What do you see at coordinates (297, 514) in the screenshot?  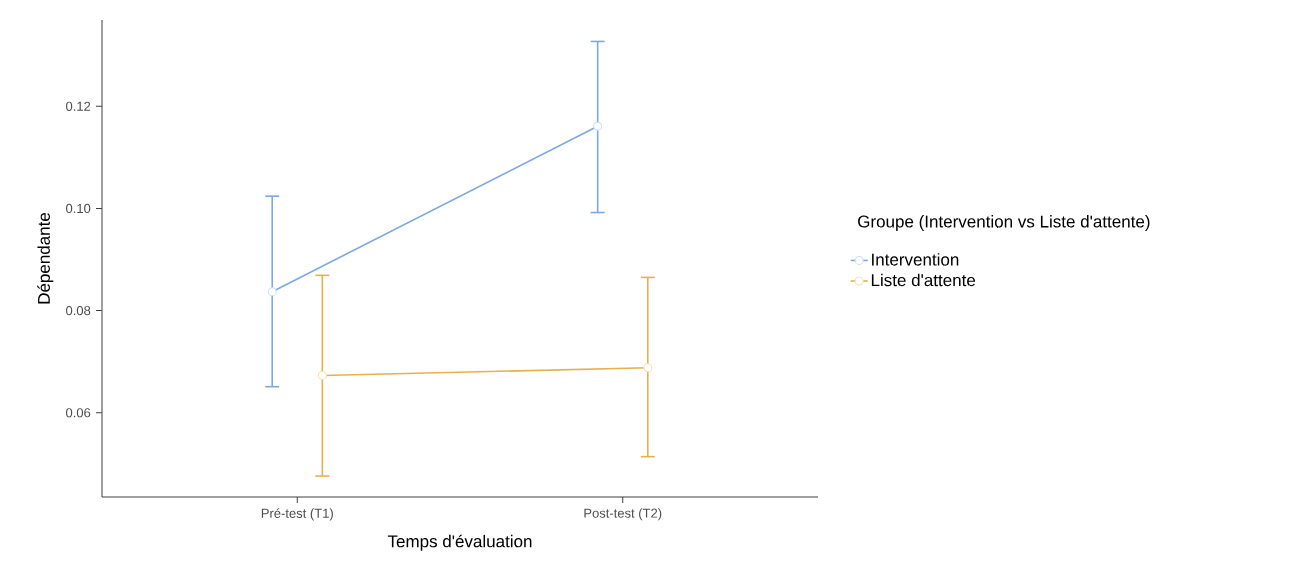 I see `x-tick-label: Pré-test (T1)` at bounding box center [297, 514].